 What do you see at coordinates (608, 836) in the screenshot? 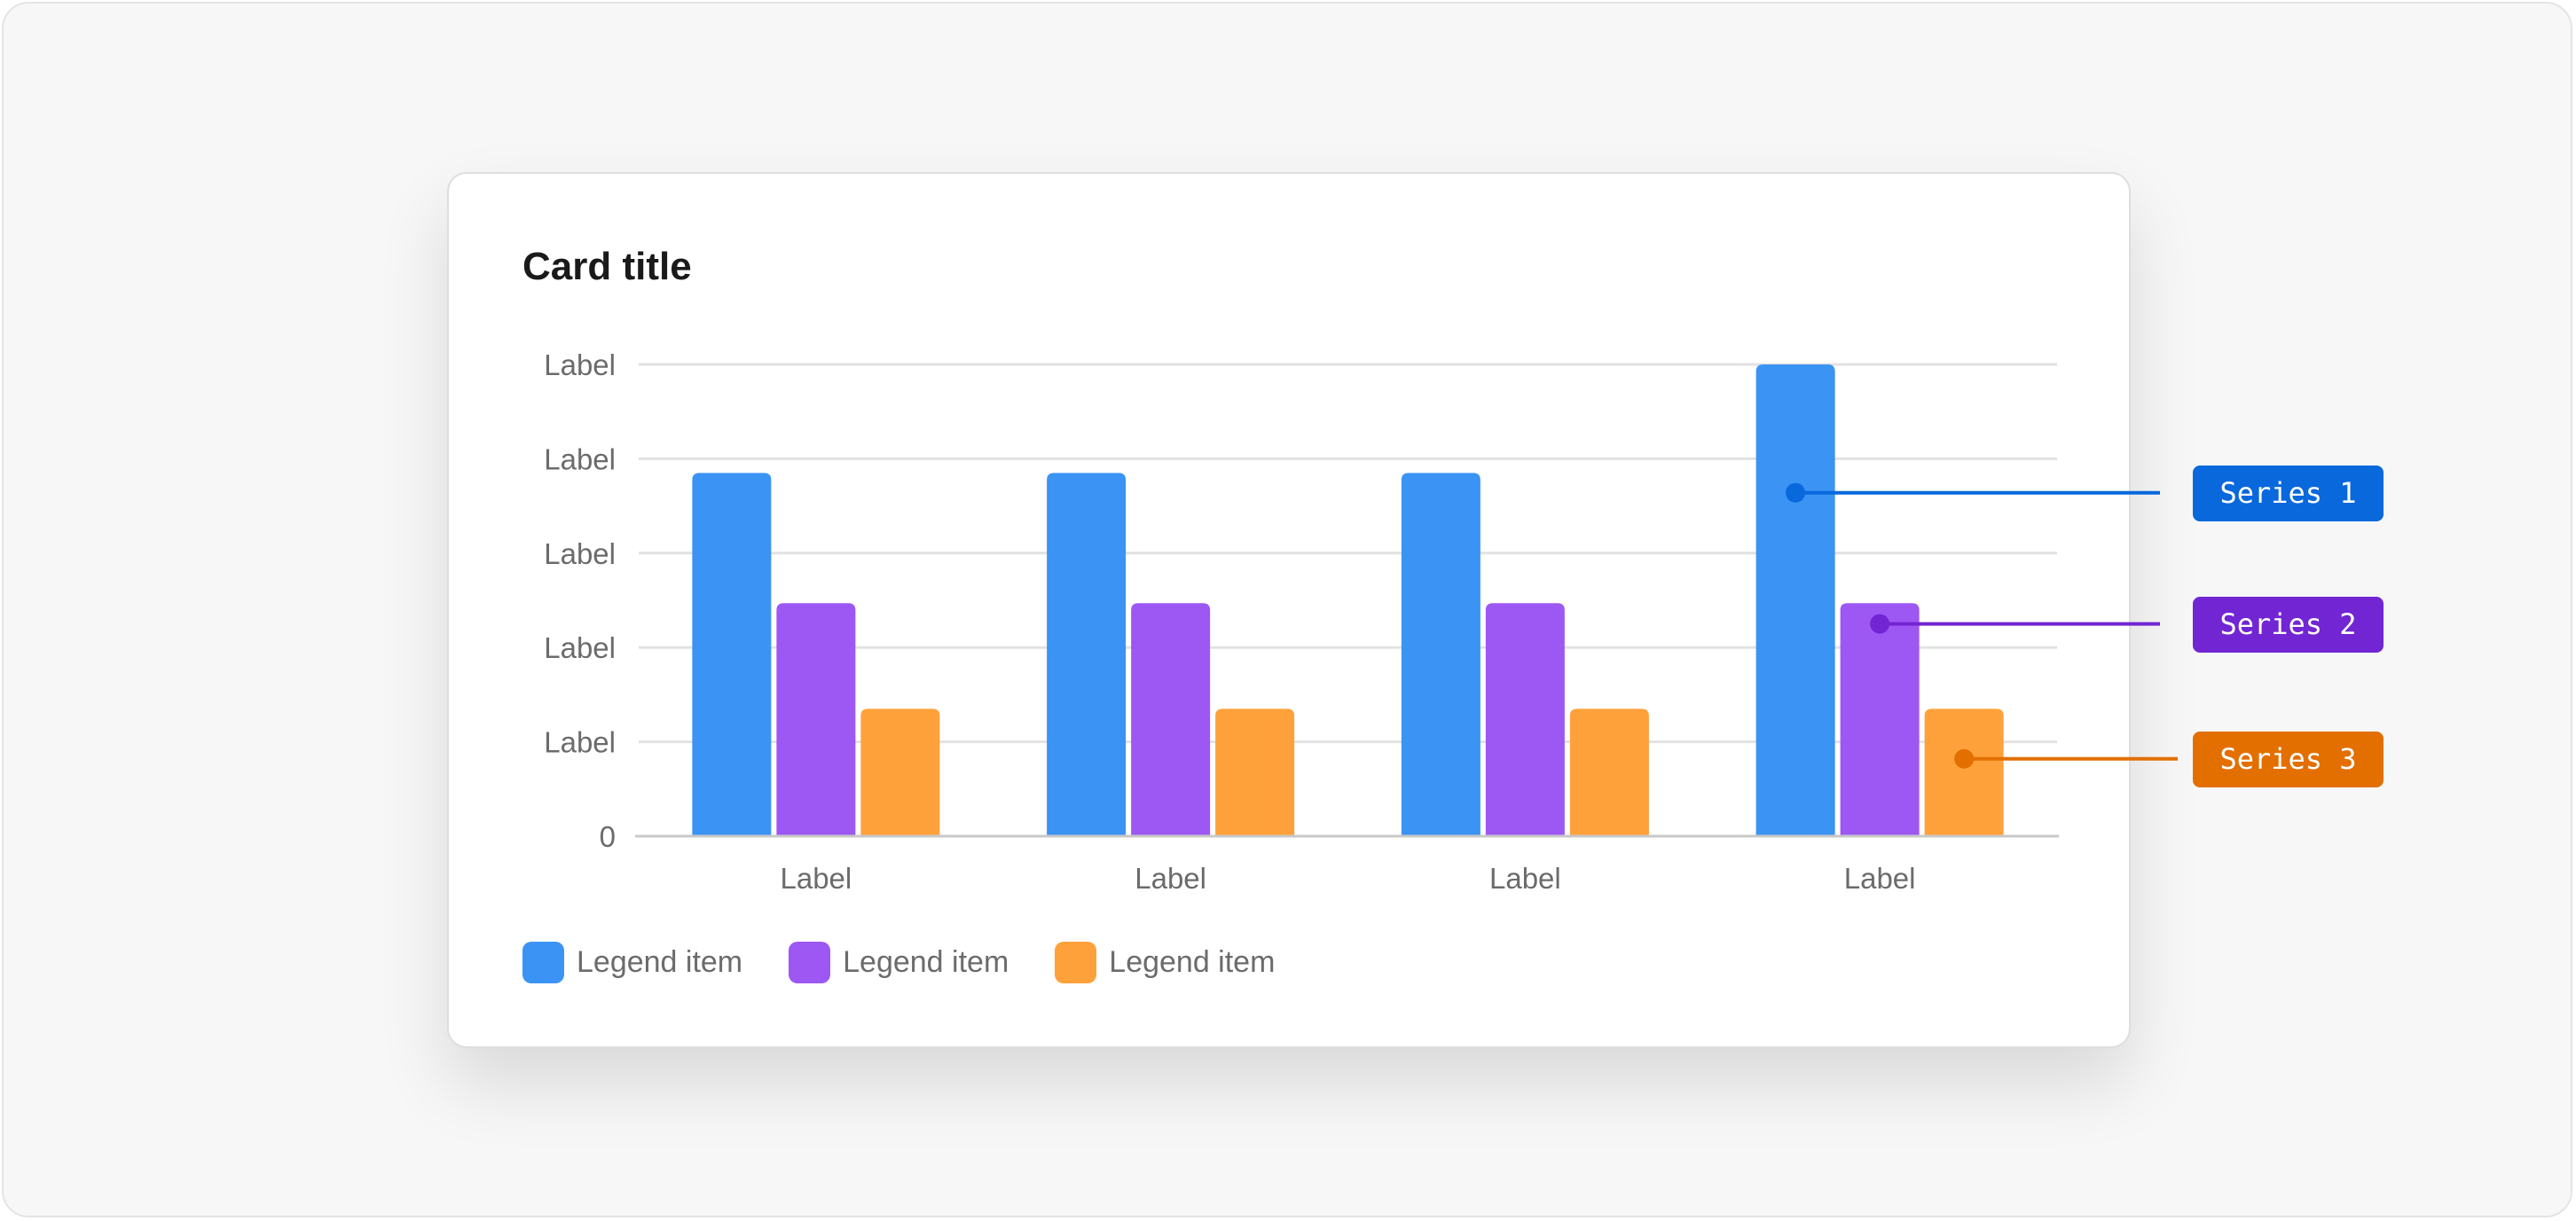
I see `y-tick-label: 0` at bounding box center [608, 836].